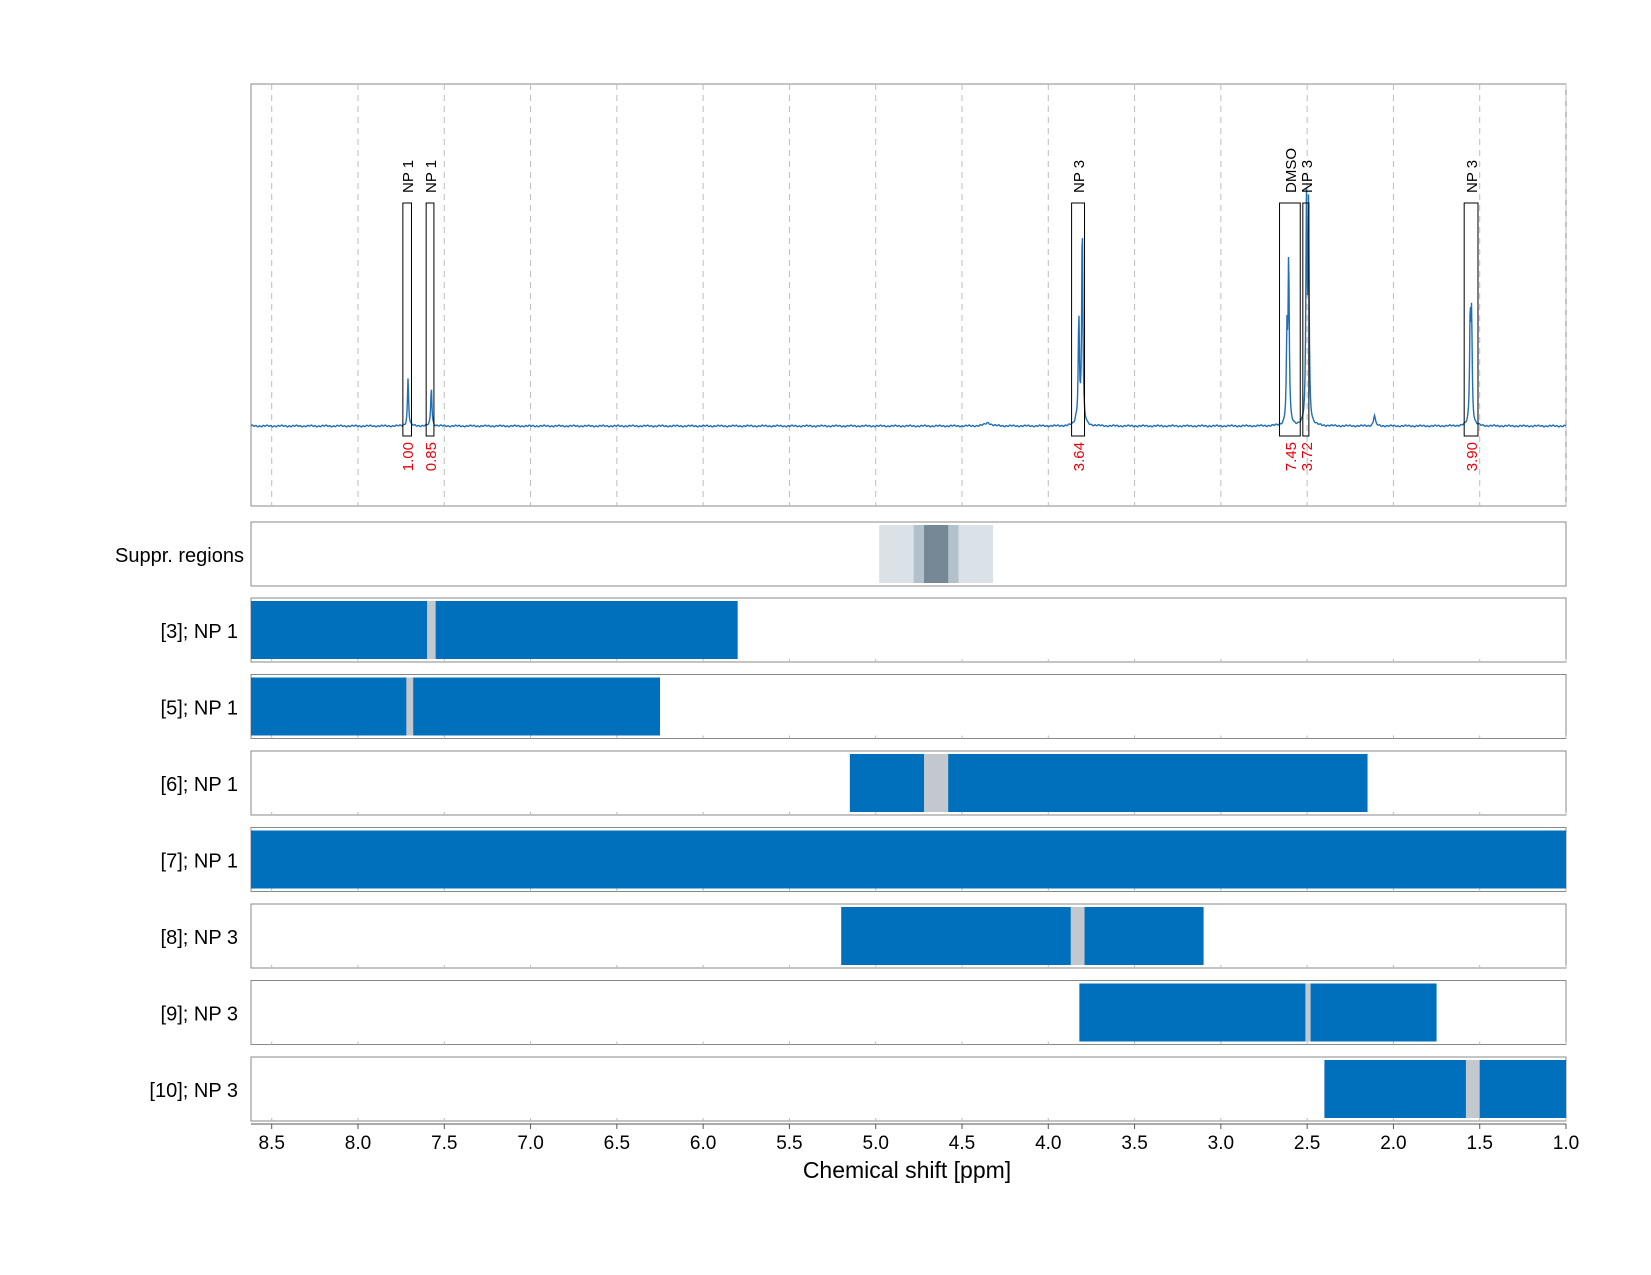 This screenshot has width=1651, height=1275. What do you see at coordinates (199, 709) in the screenshot?
I see `track-label: [5]; NP 1` at bounding box center [199, 709].